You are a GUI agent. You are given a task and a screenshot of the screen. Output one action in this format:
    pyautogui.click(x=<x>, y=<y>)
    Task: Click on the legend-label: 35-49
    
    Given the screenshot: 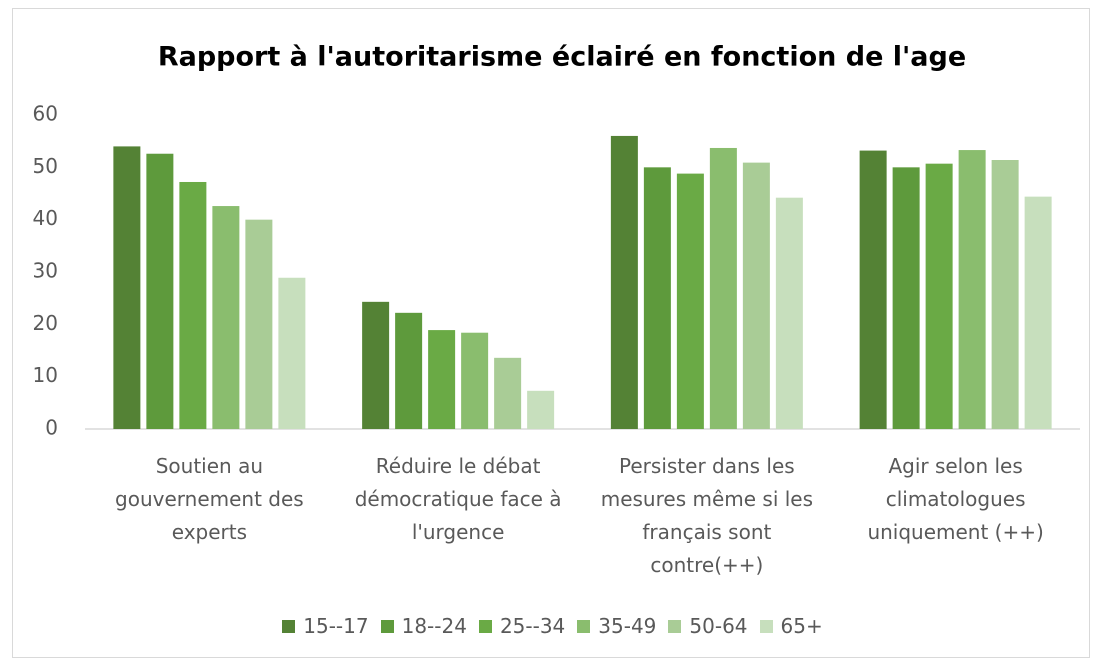 What is the action you would take?
    pyautogui.click(x=627, y=626)
    